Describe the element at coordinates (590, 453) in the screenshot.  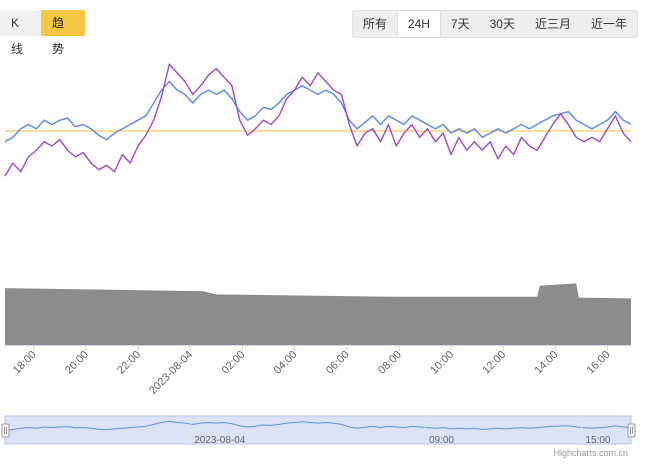
I see `highcharts-credit: Highcharts.com.cn` at that location.